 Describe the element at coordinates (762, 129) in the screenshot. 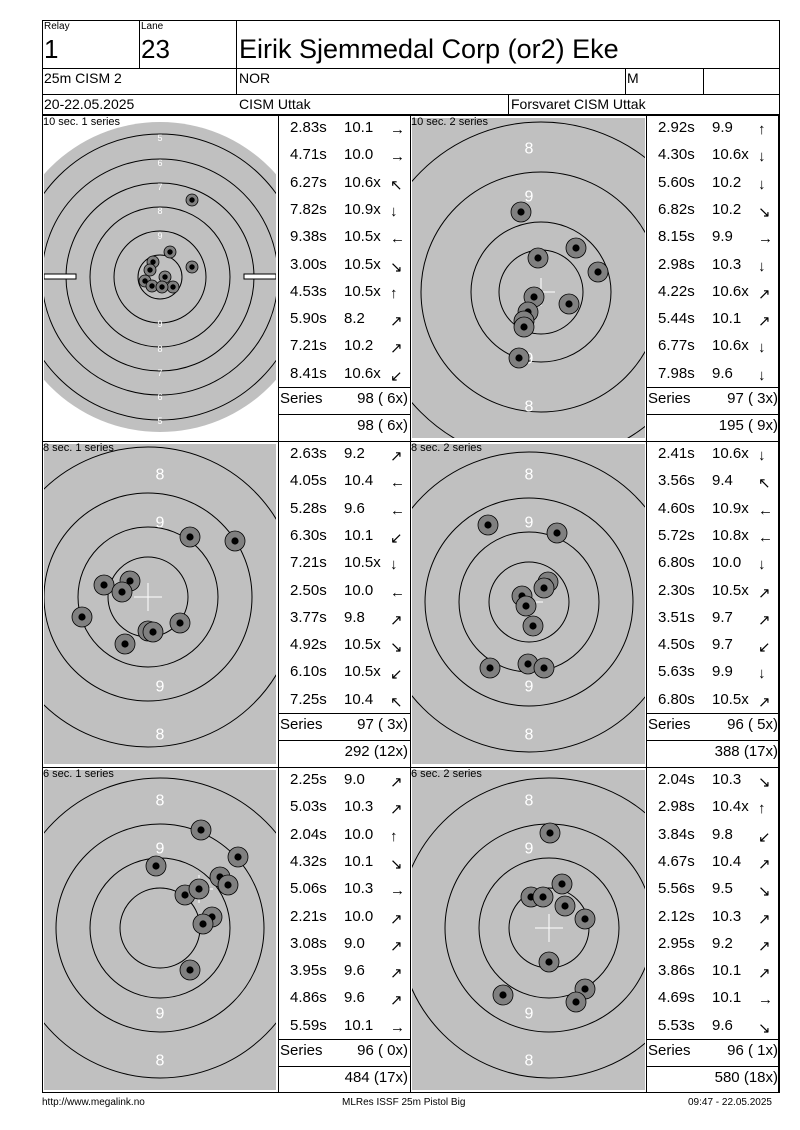

I see `shot-direction-arrow-icon: ↑` at that location.